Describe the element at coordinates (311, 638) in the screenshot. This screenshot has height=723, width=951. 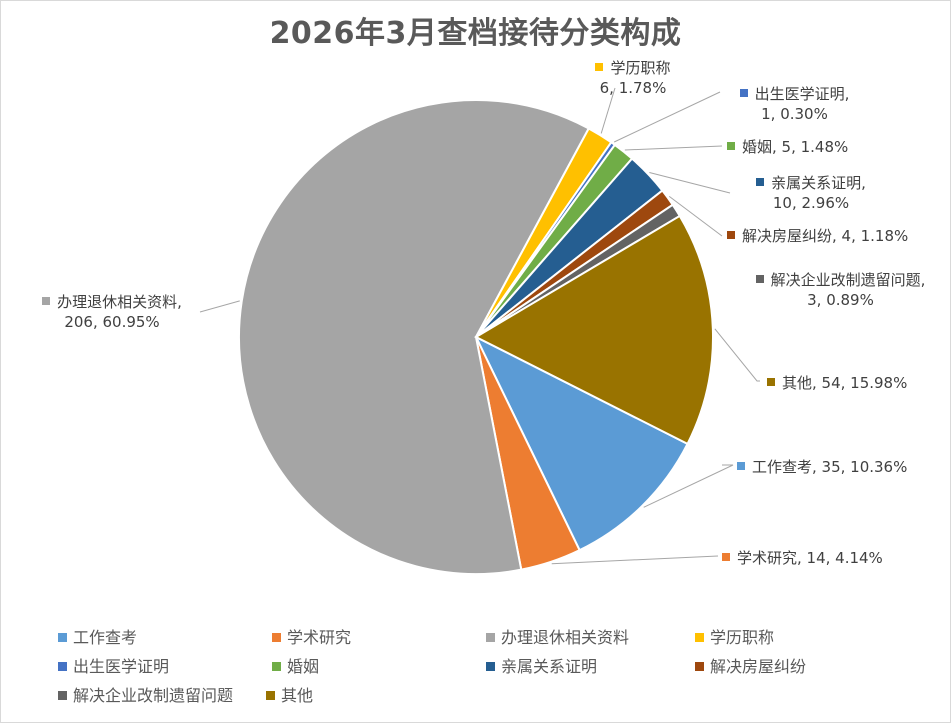
I see `legend-item-xueshu: 学术研究` at that location.